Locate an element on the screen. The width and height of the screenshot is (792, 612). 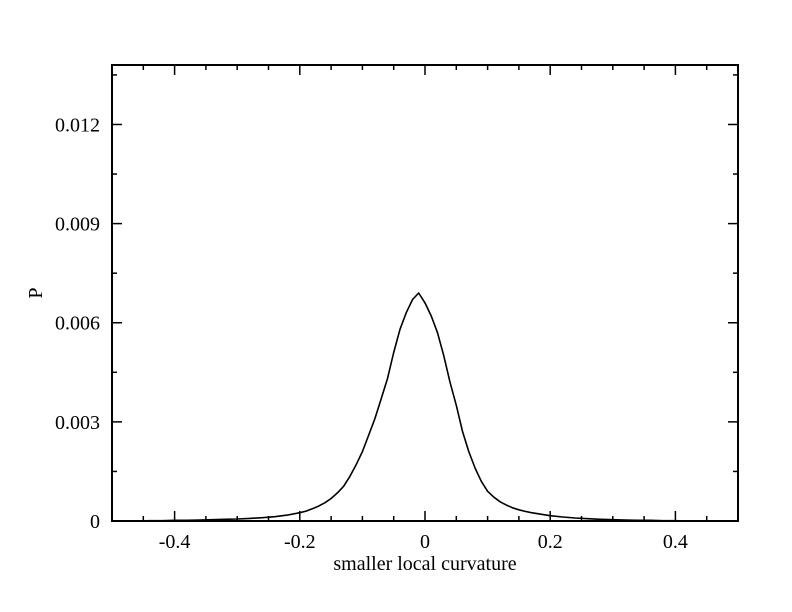
x-axis-label: smaller local curvature is located at coordinates (424, 564).